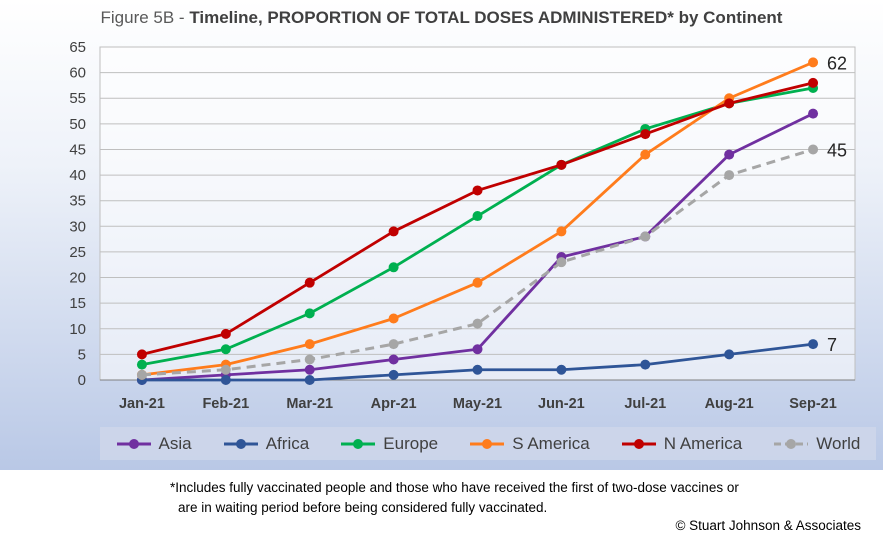  What do you see at coordinates (77, 329) in the screenshot?
I see `y-tick-label: 10` at bounding box center [77, 329].